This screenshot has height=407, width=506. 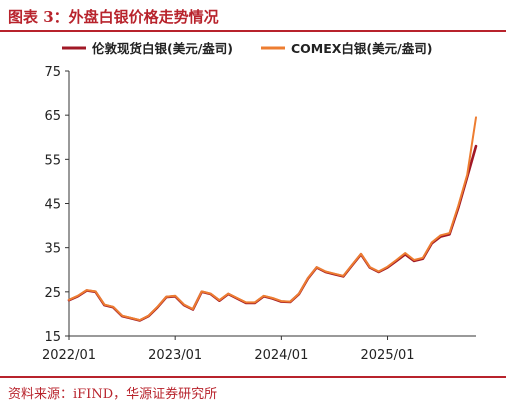 What do you see at coordinates (113, 394) in the screenshot?
I see `source-note: 资料来源：iFIND，华源证券研究所` at bounding box center [113, 394].